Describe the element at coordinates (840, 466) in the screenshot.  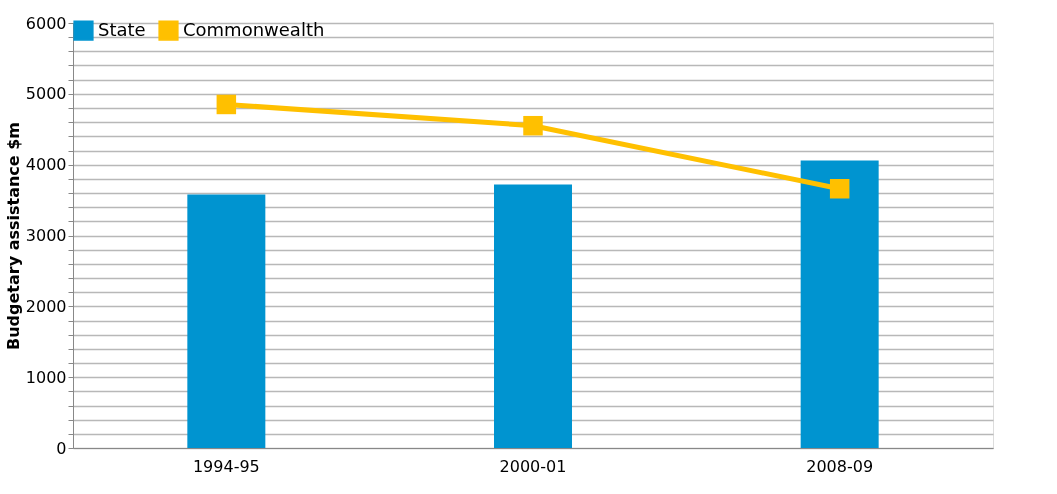
I see `x-tick-label: 2008-09` at that location.